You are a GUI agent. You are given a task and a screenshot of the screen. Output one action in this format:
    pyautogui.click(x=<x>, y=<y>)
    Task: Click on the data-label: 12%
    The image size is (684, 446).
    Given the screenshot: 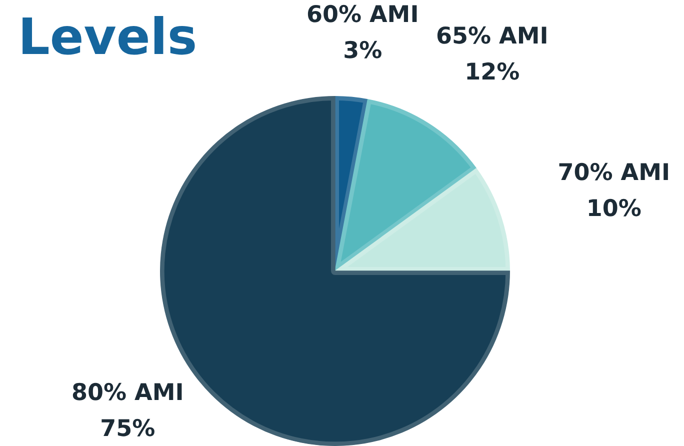 What is the action you would take?
    pyautogui.click(x=492, y=73)
    